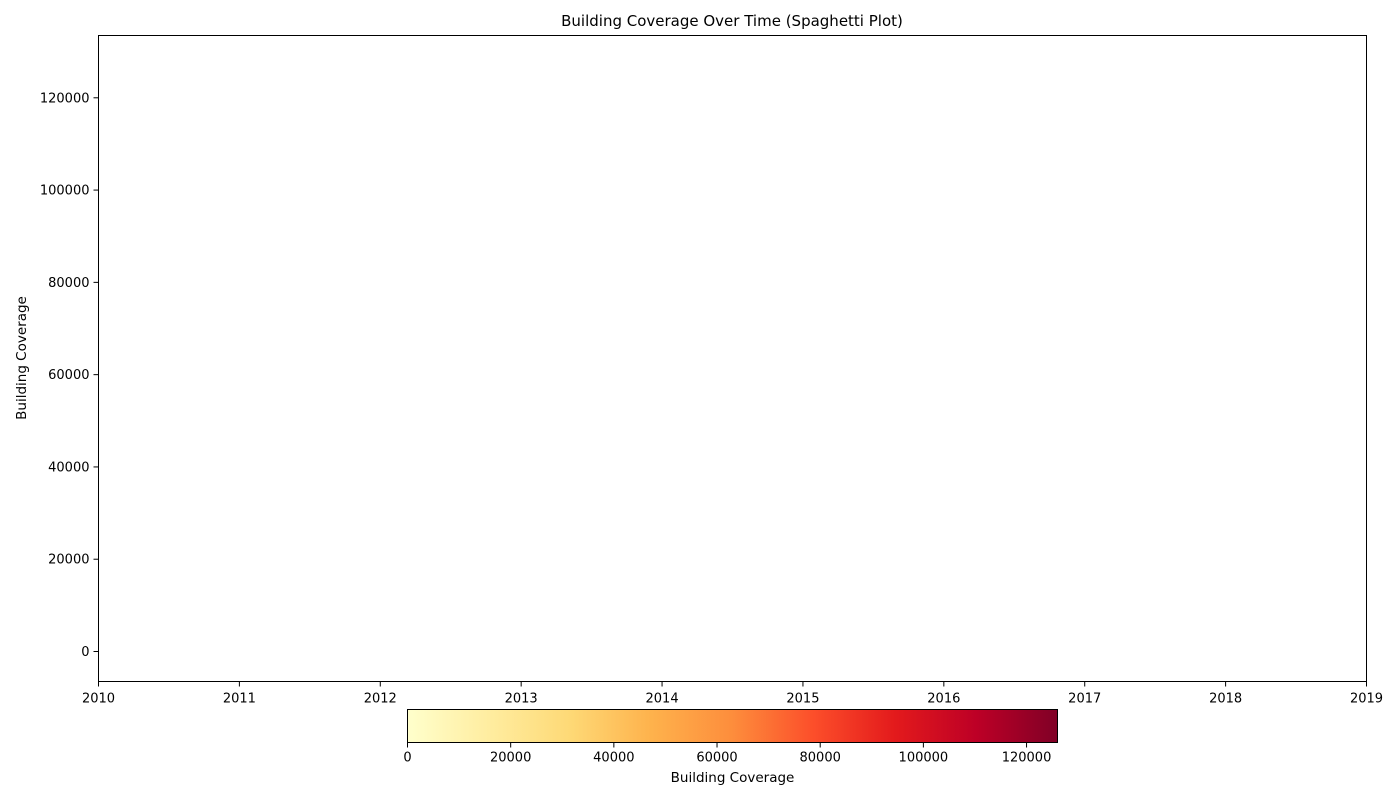  What do you see at coordinates (1027, 758) in the screenshot?
I see `colorbar-tick-label: 120000` at bounding box center [1027, 758].